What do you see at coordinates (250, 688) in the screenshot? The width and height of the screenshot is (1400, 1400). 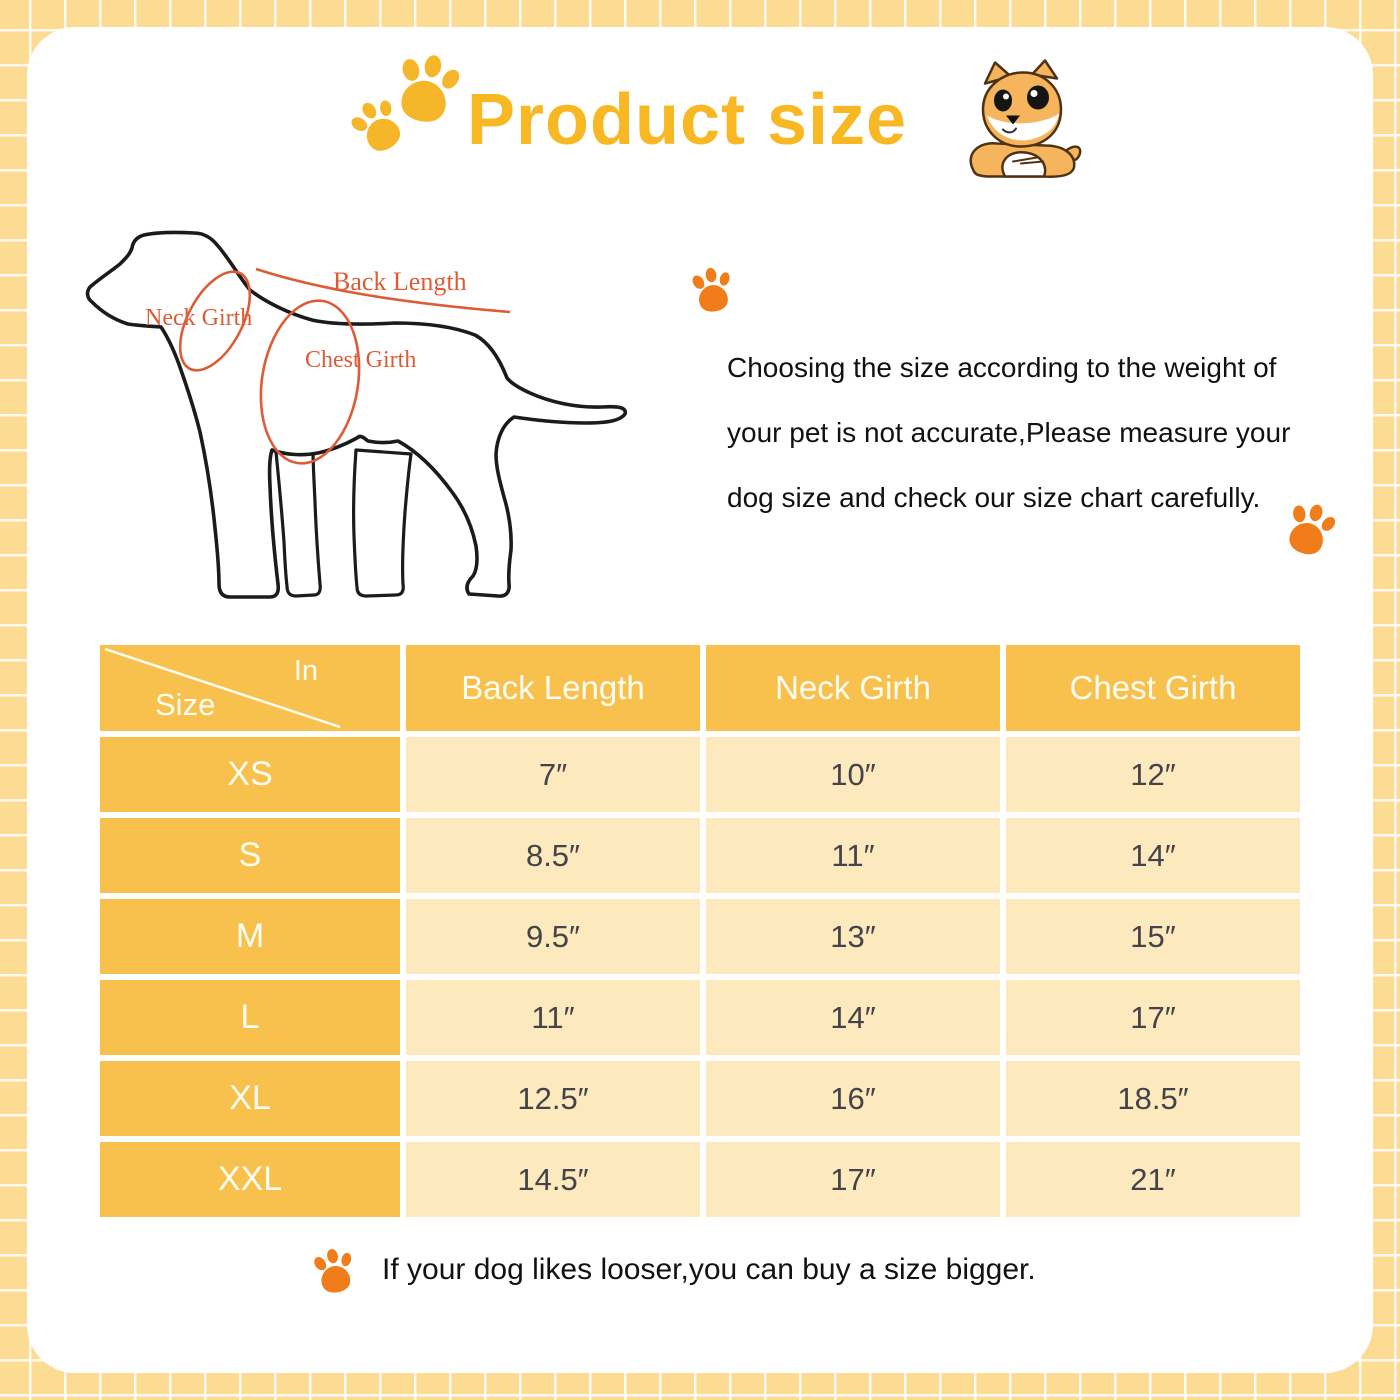 I see `table-corner-cell: In Size` at bounding box center [250, 688].